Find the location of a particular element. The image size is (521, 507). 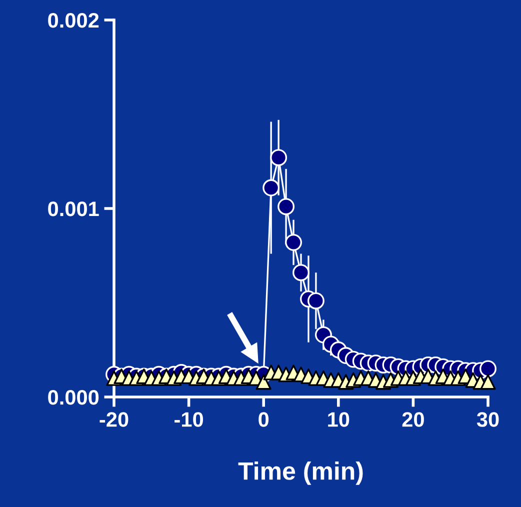

x-tick-label: -10 is located at coordinates (189, 419).